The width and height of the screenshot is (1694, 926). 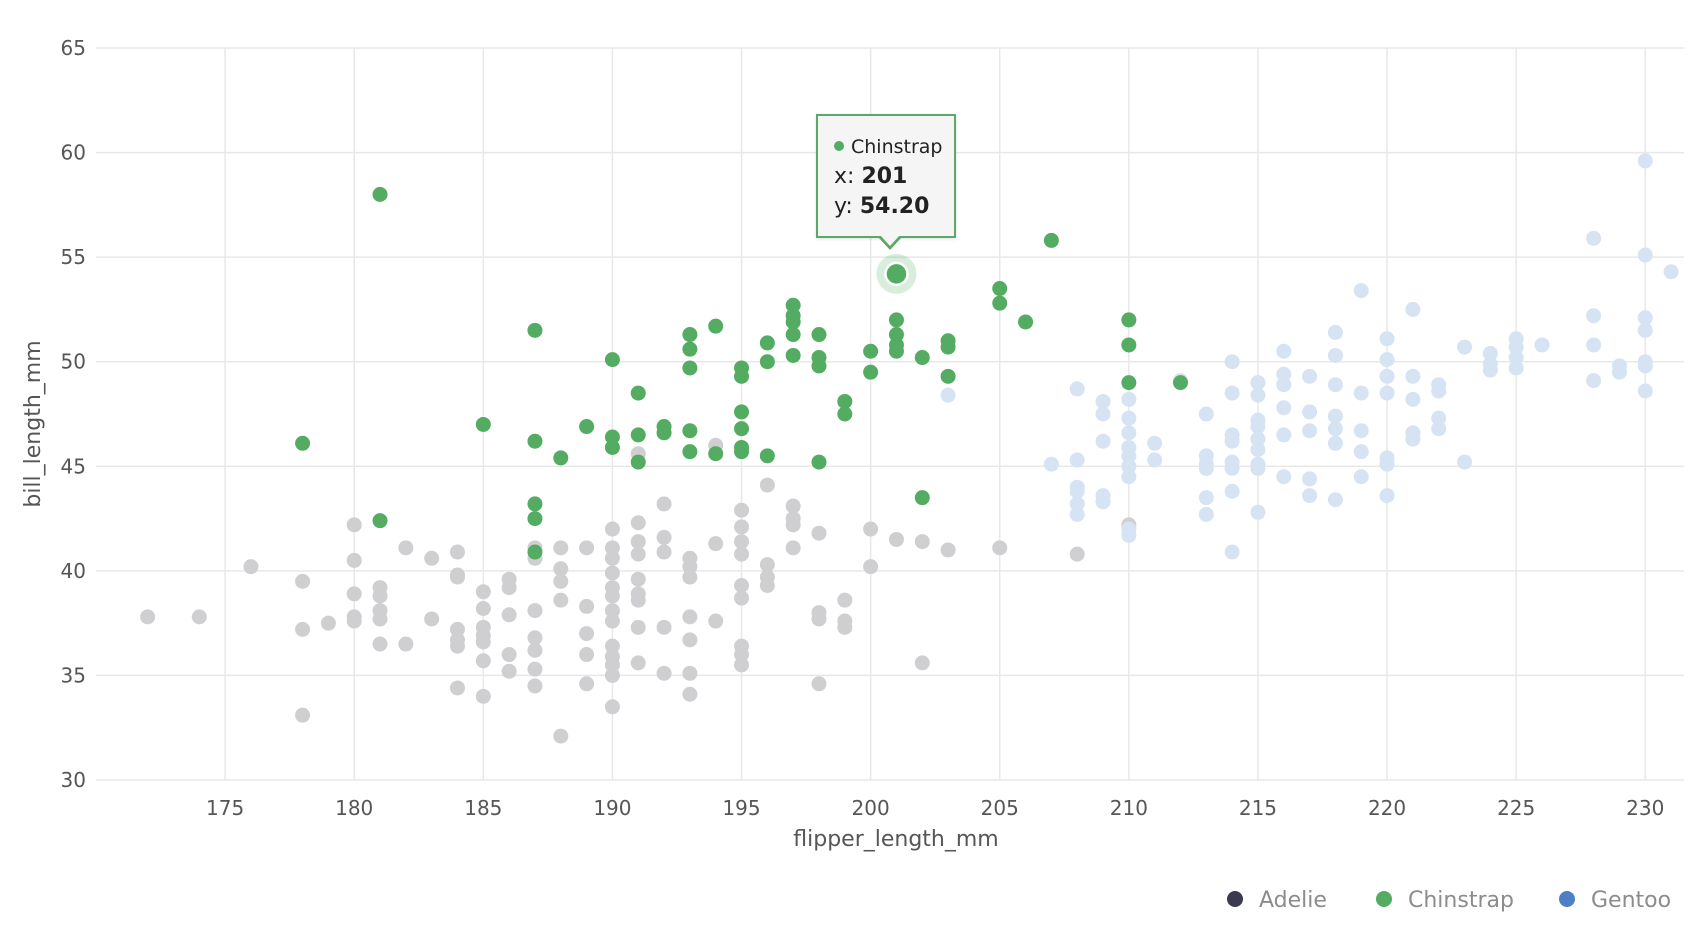 What do you see at coordinates (1277, 900) in the screenshot?
I see `legend-item-adelie: Adelie` at bounding box center [1277, 900].